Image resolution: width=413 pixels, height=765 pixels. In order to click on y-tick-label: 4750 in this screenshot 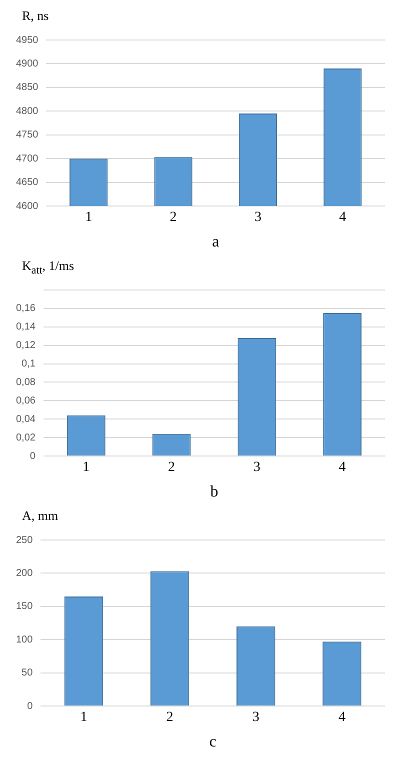, I will do `click(27, 135)`.